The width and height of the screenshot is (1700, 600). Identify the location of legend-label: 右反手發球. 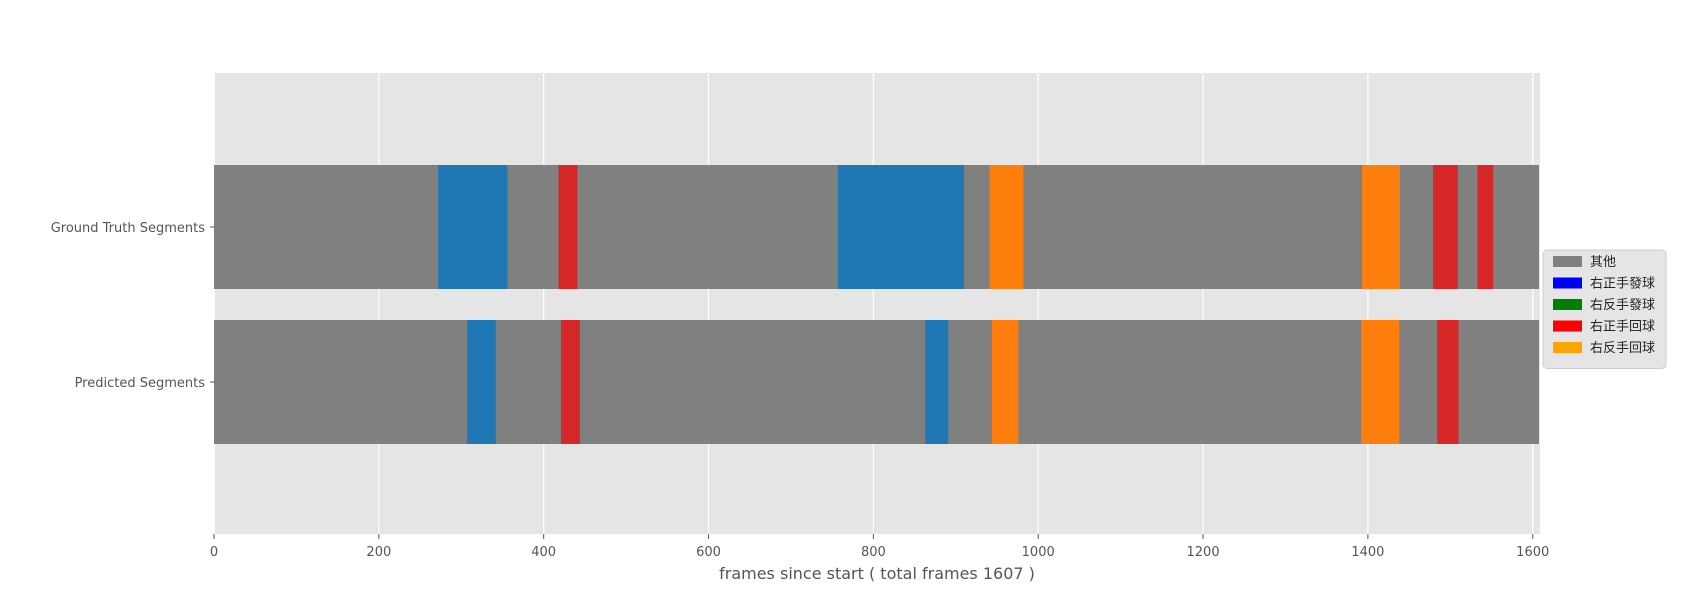
(1622, 305).